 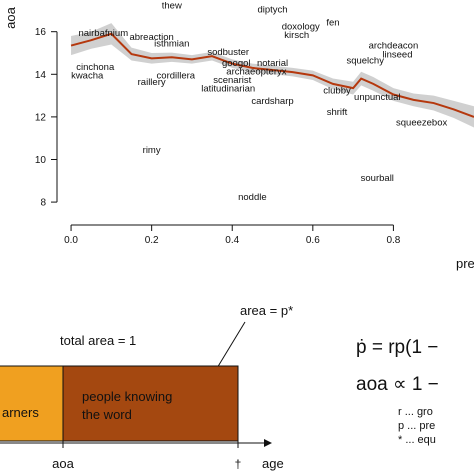 What do you see at coordinates (272, 63) in the screenshot?
I see `word-point: notarial` at bounding box center [272, 63].